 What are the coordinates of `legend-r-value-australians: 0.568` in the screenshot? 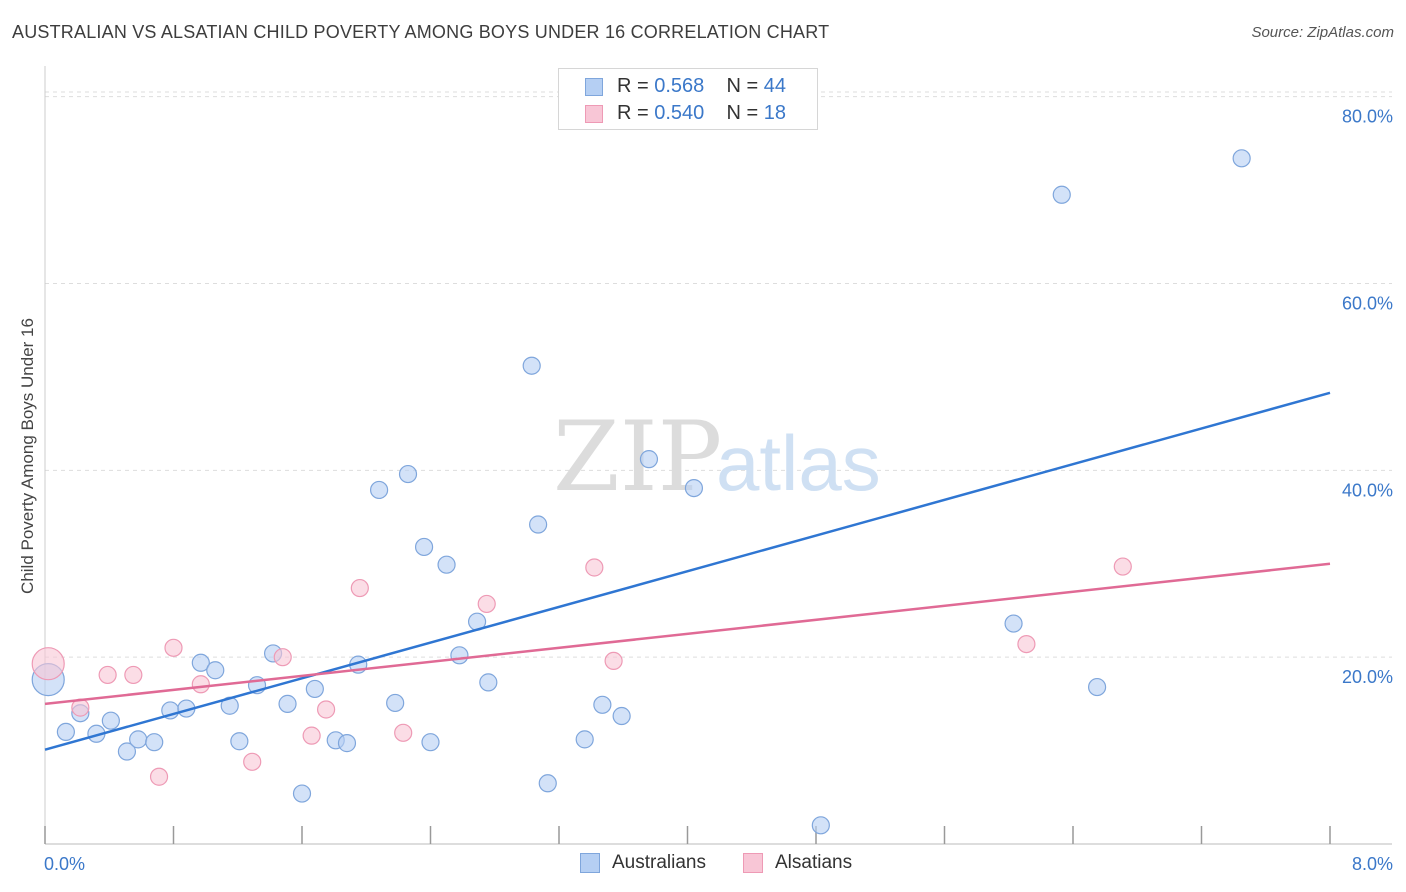 It's located at (679, 86).